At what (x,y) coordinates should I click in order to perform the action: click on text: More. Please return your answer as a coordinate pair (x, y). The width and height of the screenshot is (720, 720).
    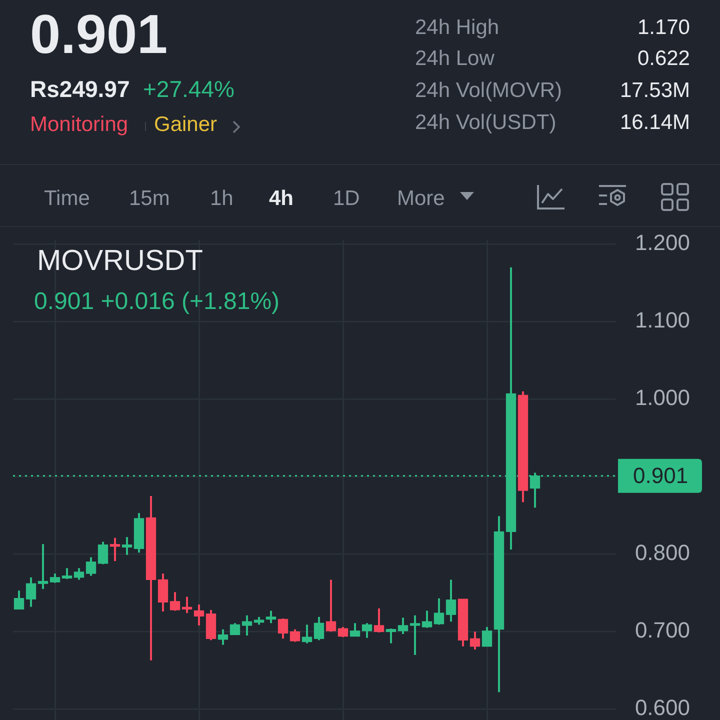
    Looking at the image, I should click on (421, 198).